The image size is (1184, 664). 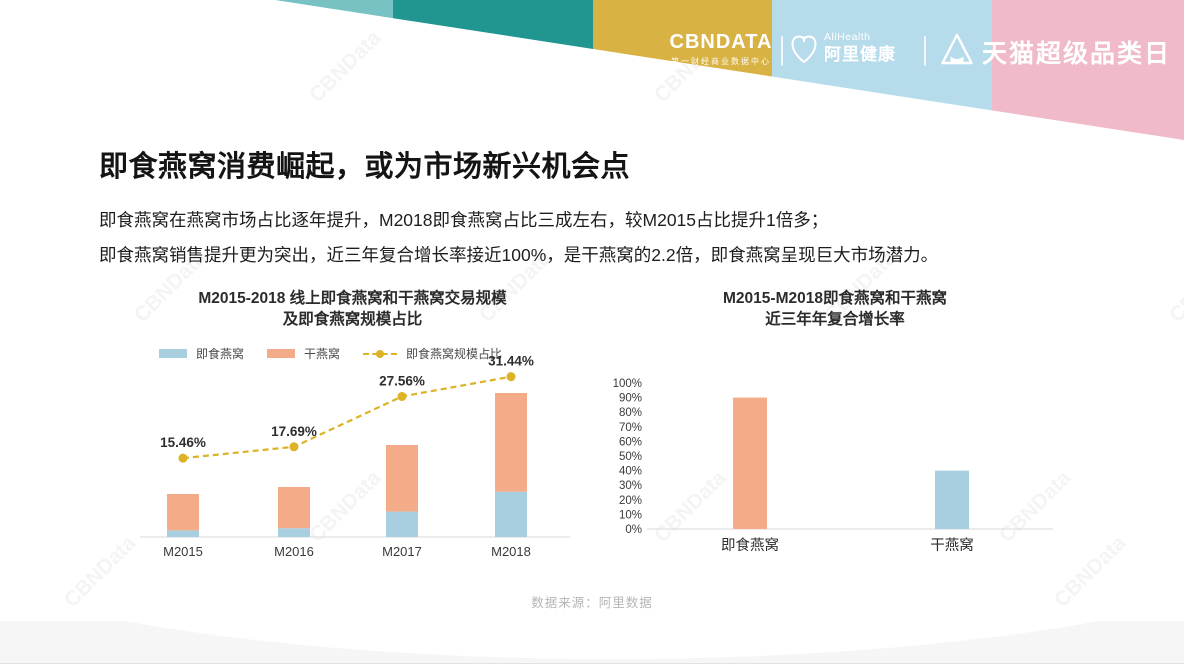 What do you see at coordinates (365, 167) in the screenshot?
I see `page-title: 即食燕窝消费崛起，或为市场新兴机会点` at bounding box center [365, 167].